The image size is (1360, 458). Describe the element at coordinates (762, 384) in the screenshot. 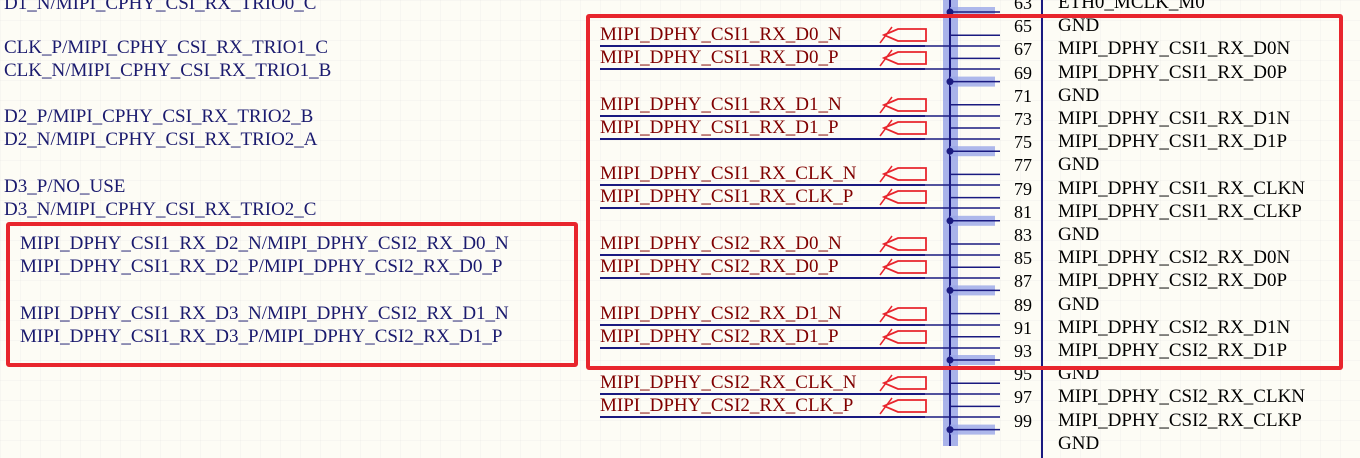

I see `net-label: MIPI_DPHY_CSI2_RX_CLK_N` at that location.